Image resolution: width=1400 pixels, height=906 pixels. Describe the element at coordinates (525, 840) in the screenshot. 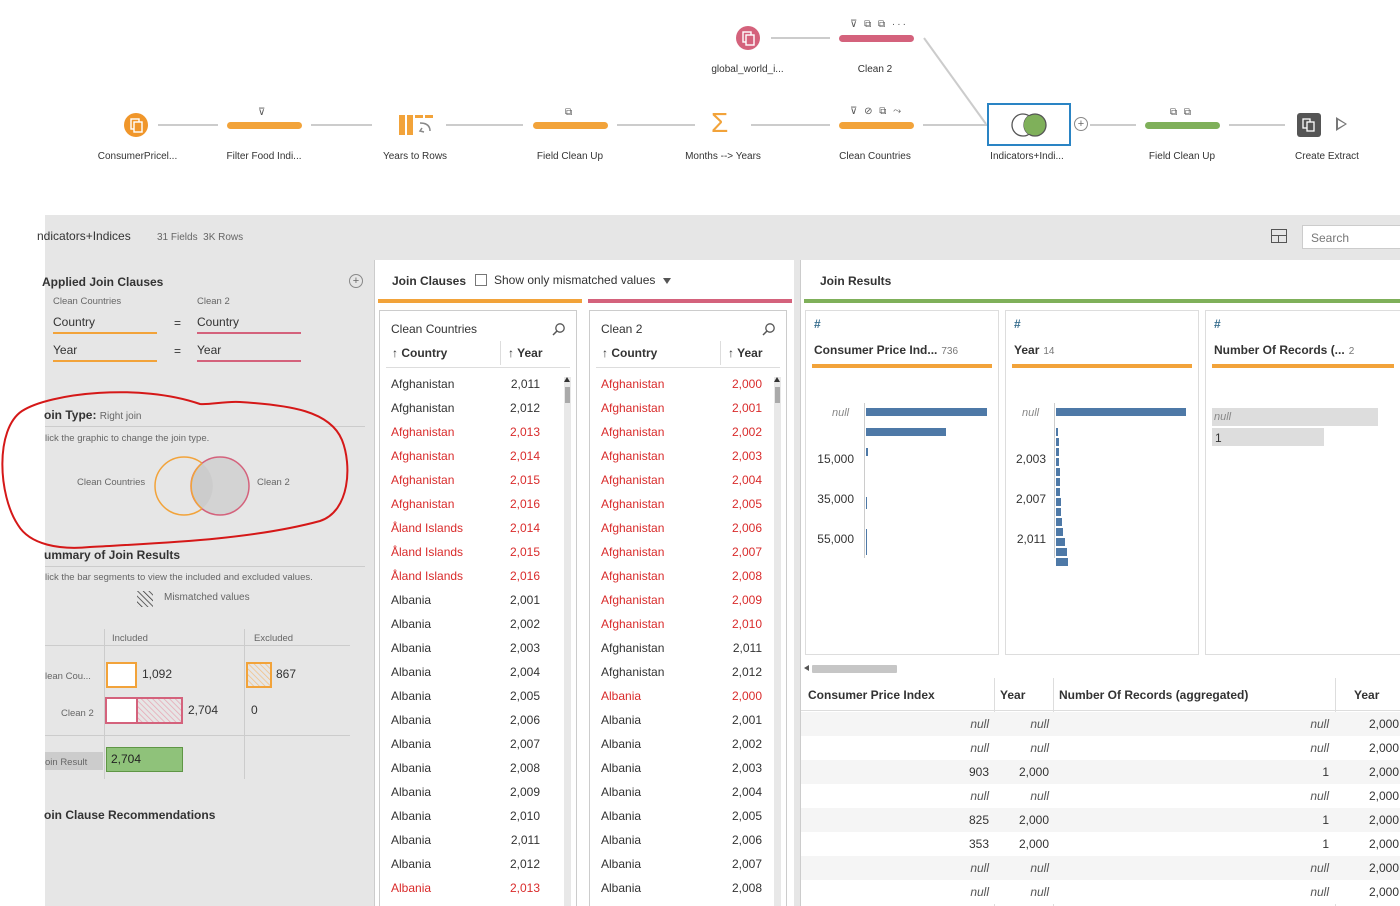

I see `list-item-year: 2,011` at that location.